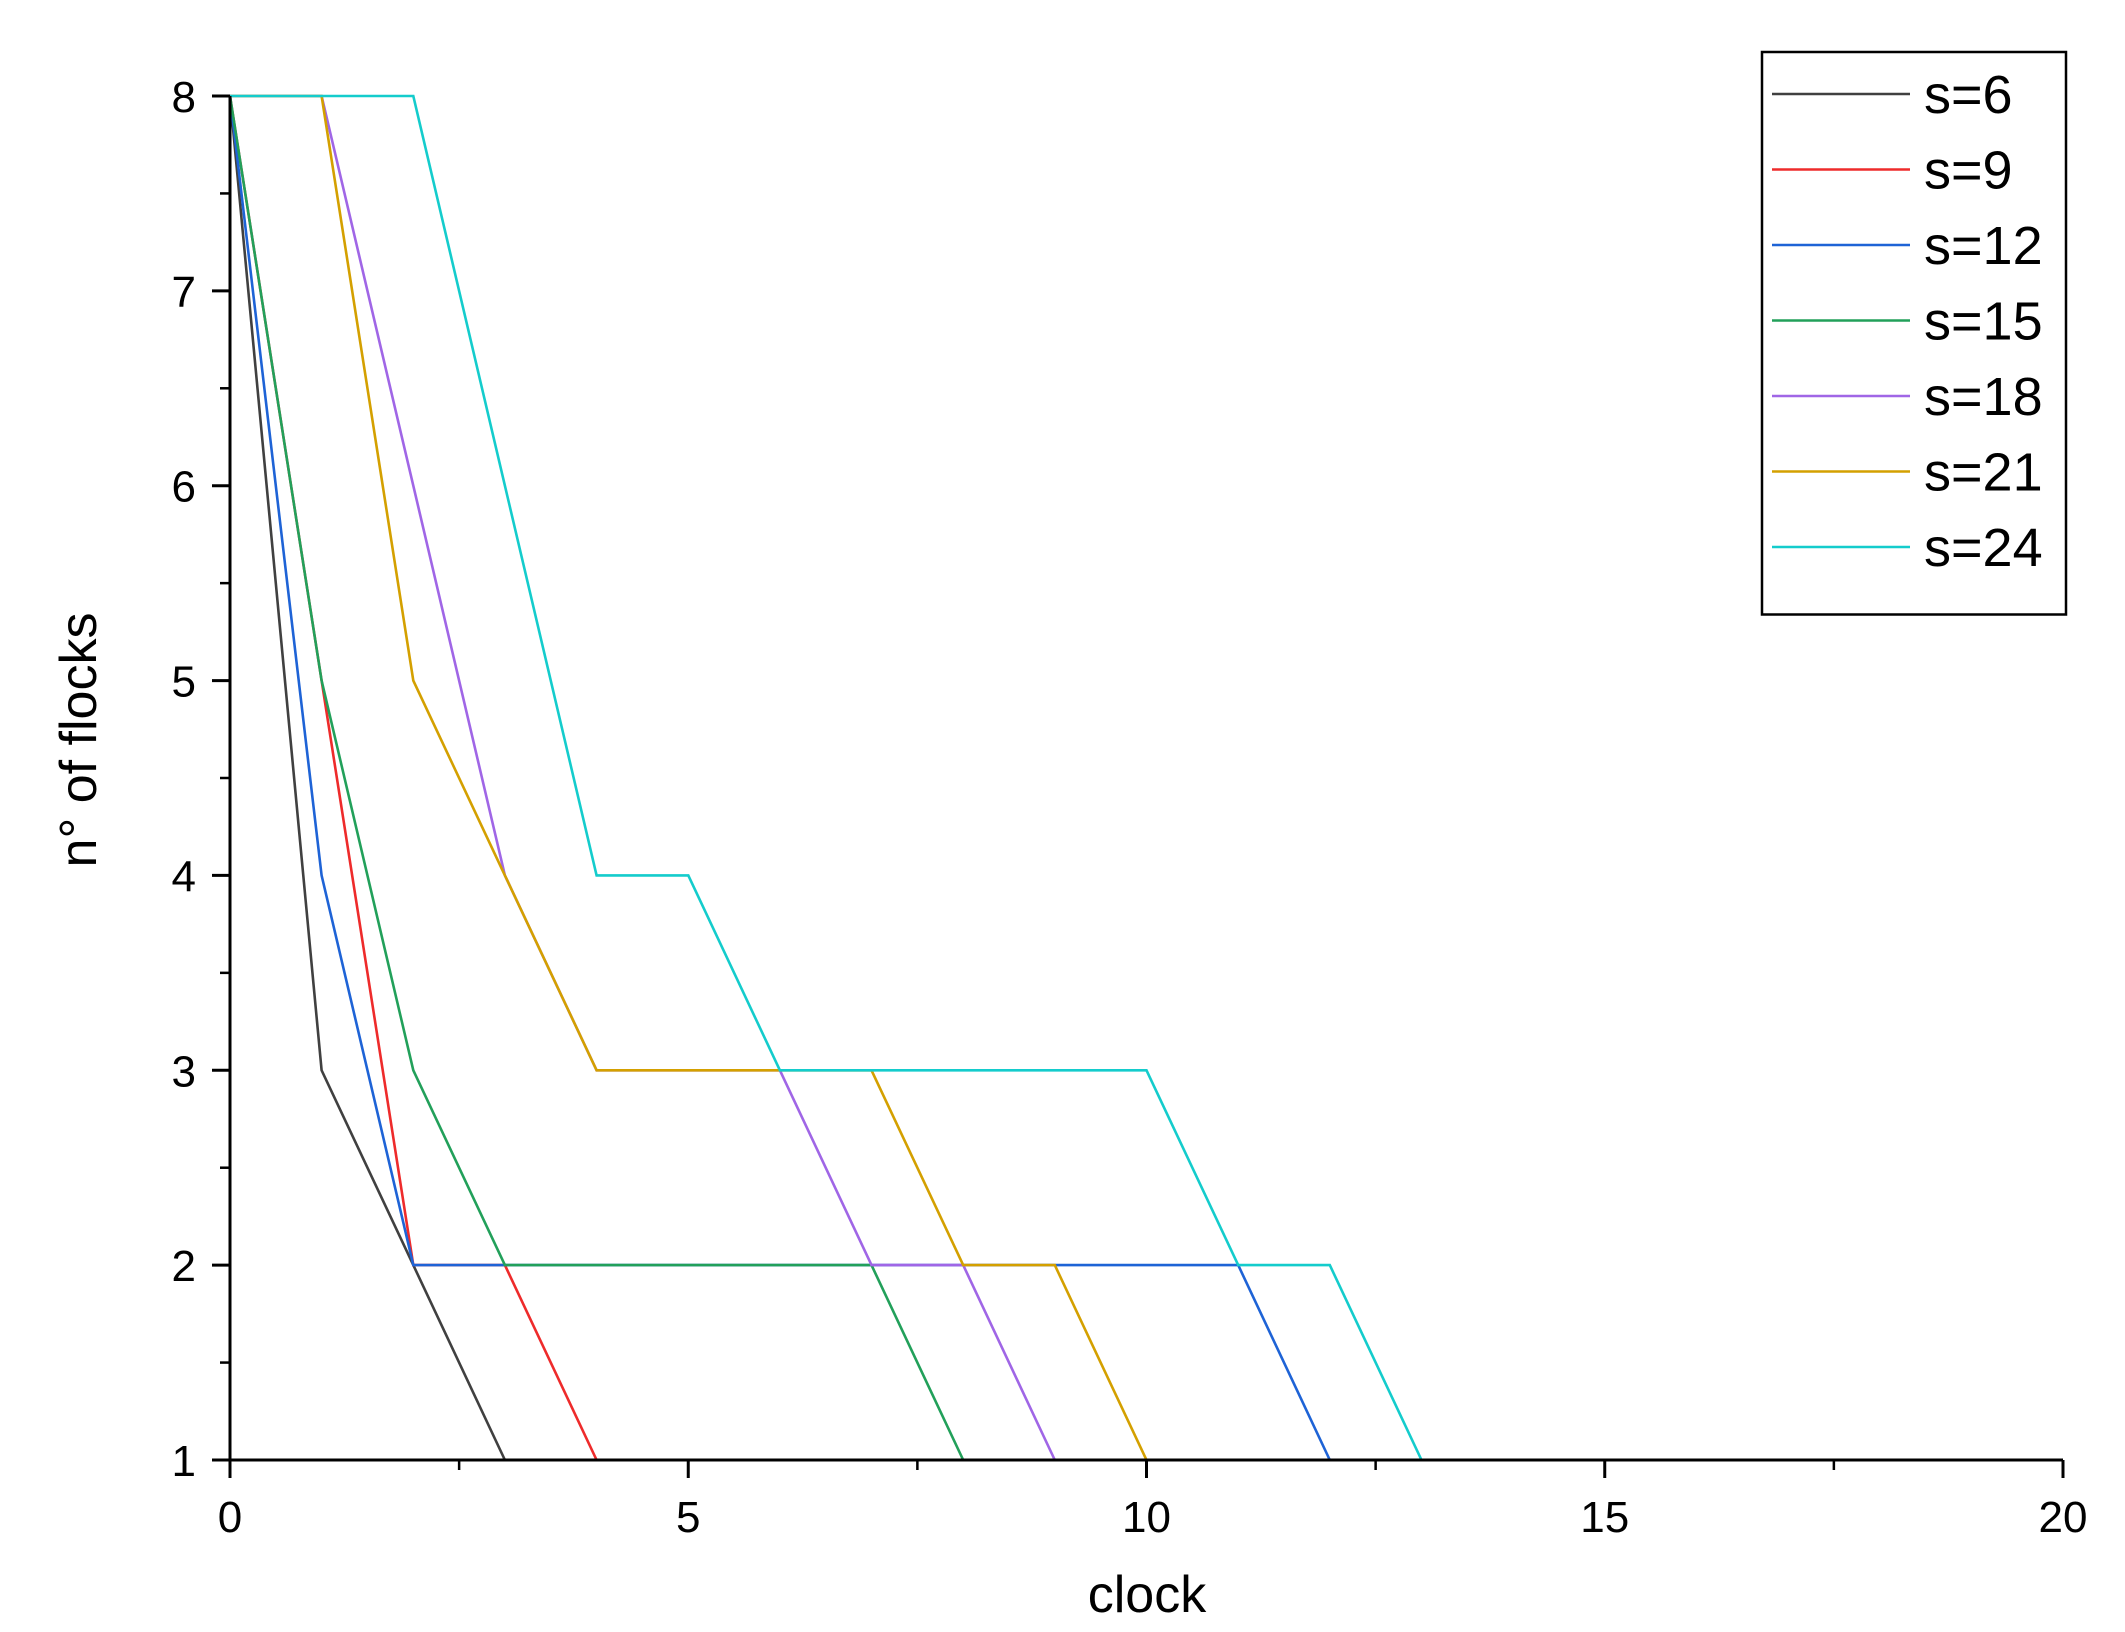 The width and height of the screenshot is (2125, 1632). What do you see at coordinates (184, 682) in the screenshot?
I see `y-tick-label: 5` at bounding box center [184, 682].